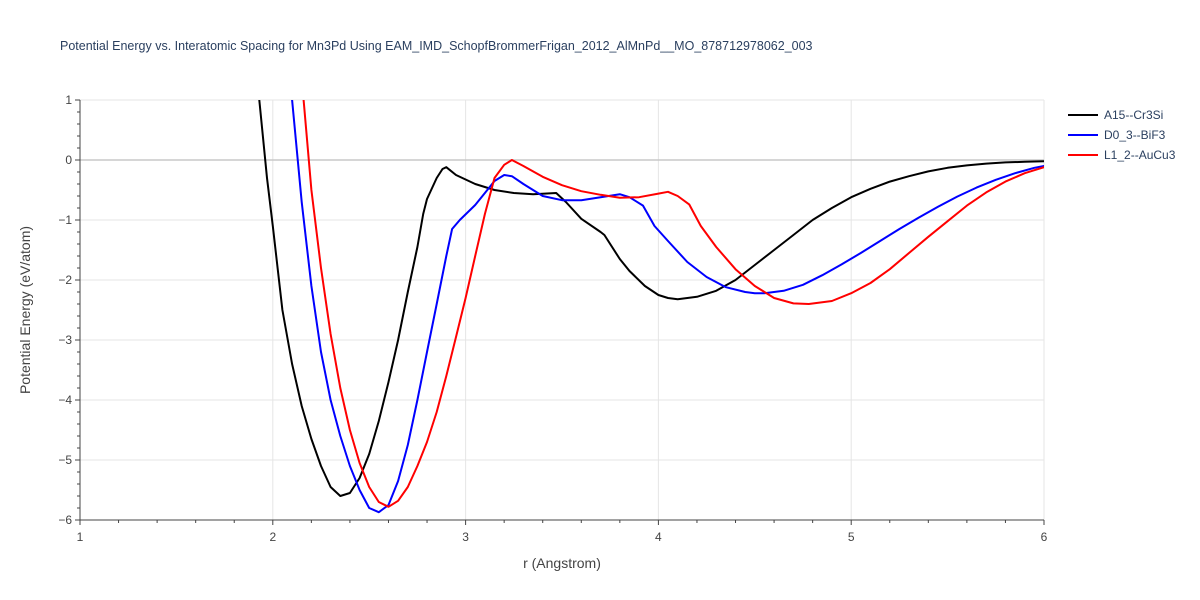  I want to click on x-tick-label: 1, so click(80, 537).